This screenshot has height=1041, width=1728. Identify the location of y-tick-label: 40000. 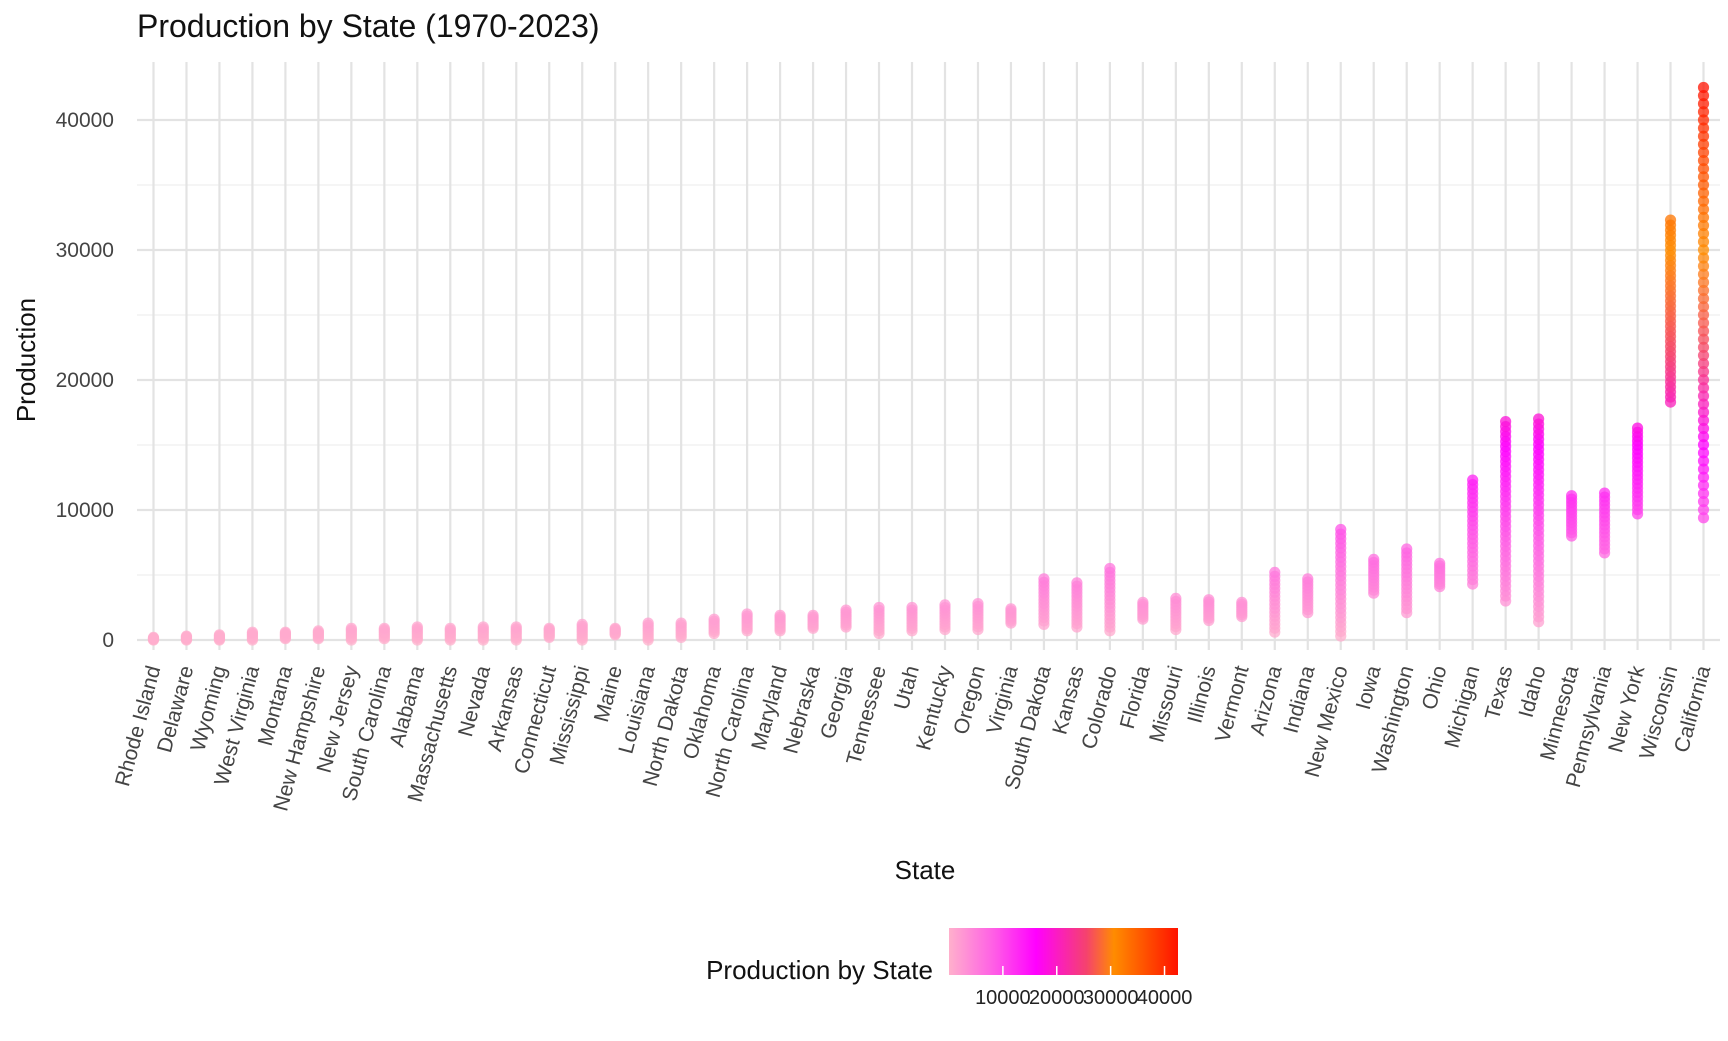
(85, 120).